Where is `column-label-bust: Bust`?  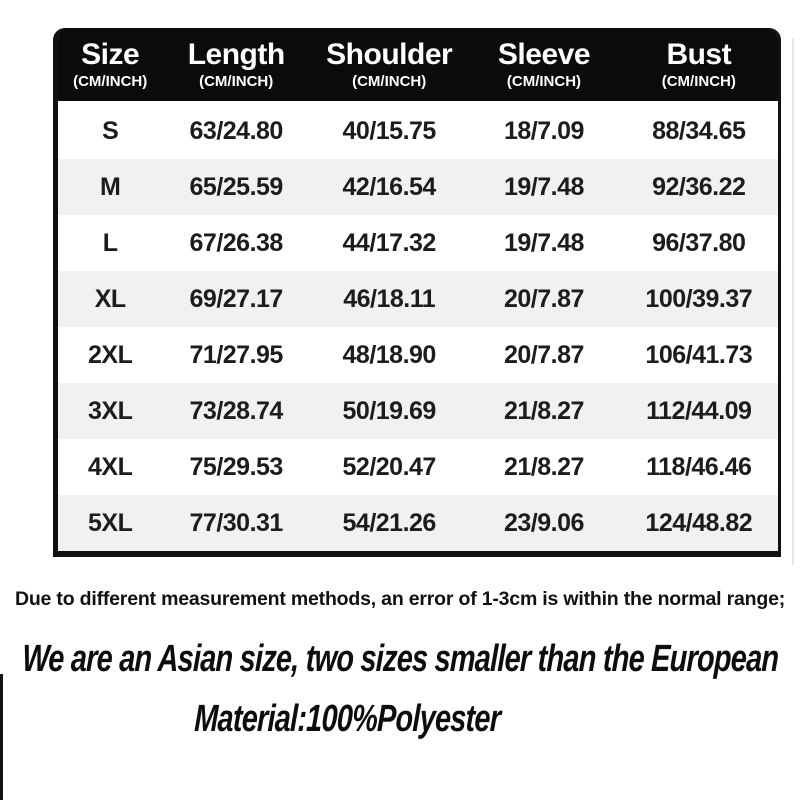
column-label-bust: Bust is located at coordinates (699, 54).